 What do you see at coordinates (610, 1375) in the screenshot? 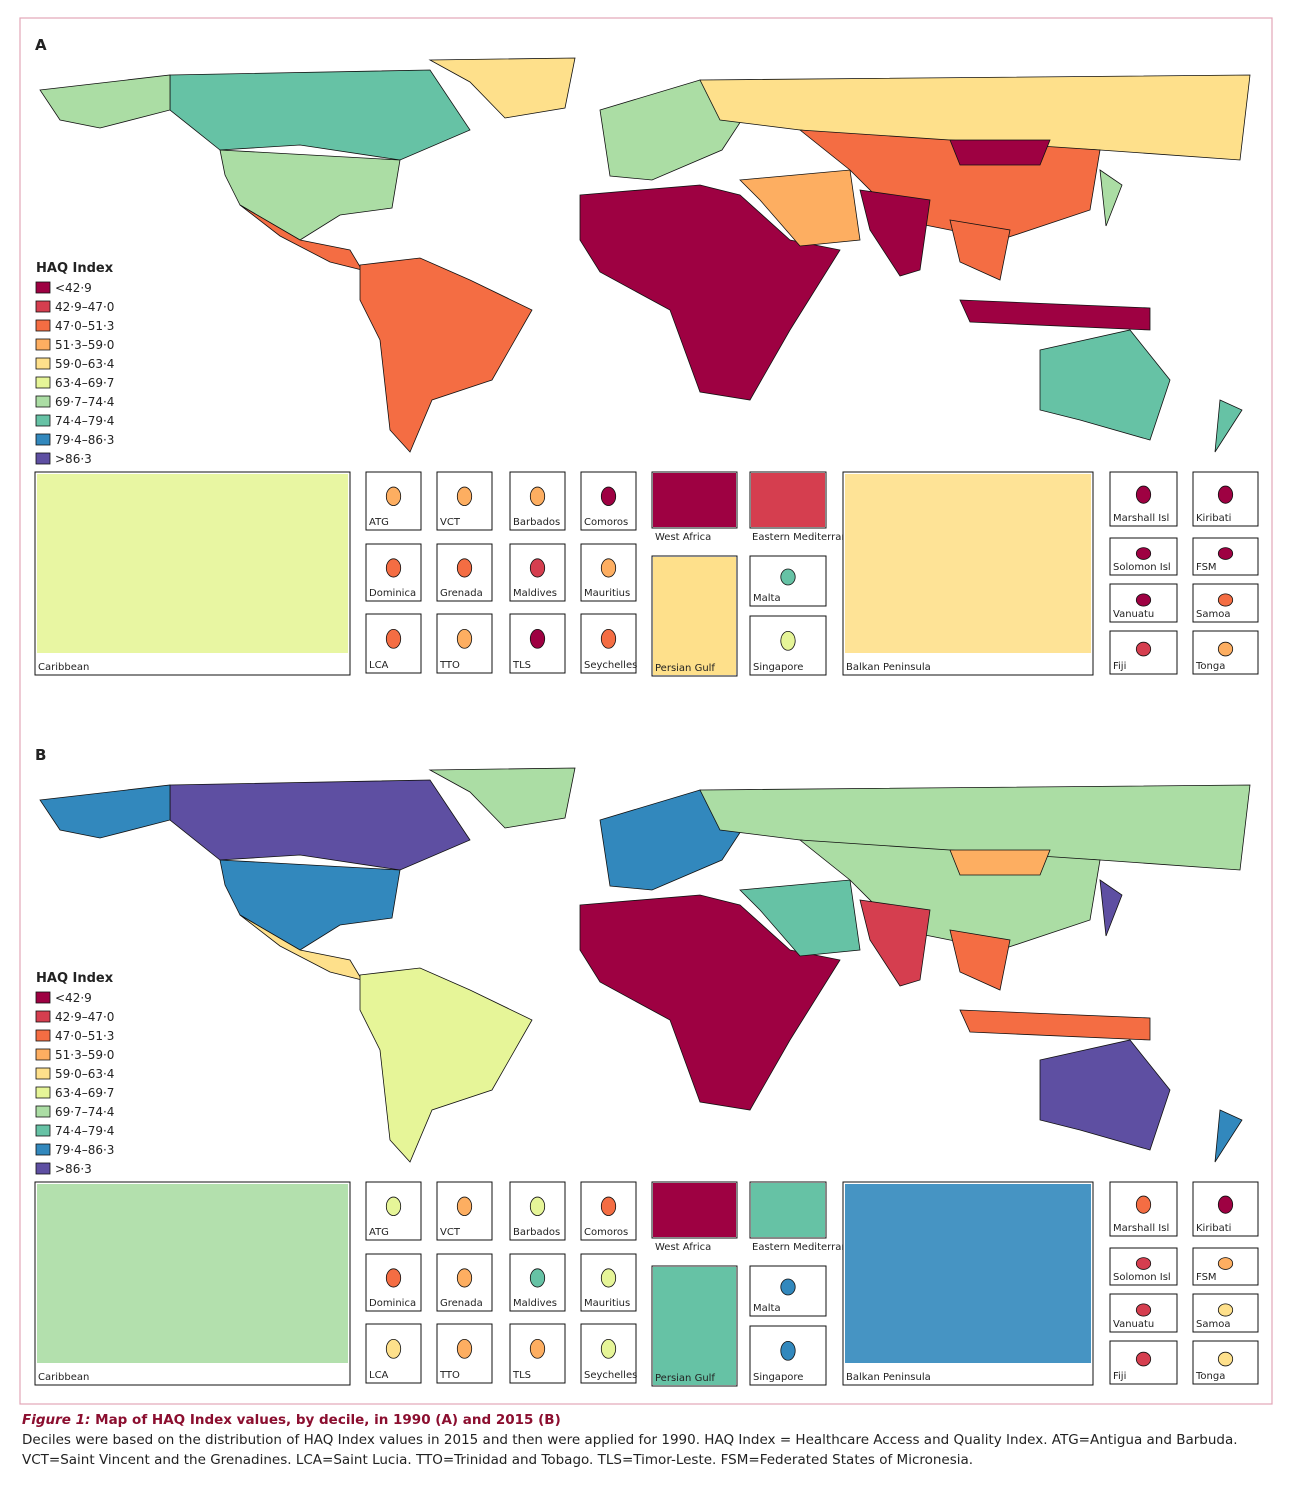
I see `inset-label: Seychelles` at bounding box center [610, 1375].